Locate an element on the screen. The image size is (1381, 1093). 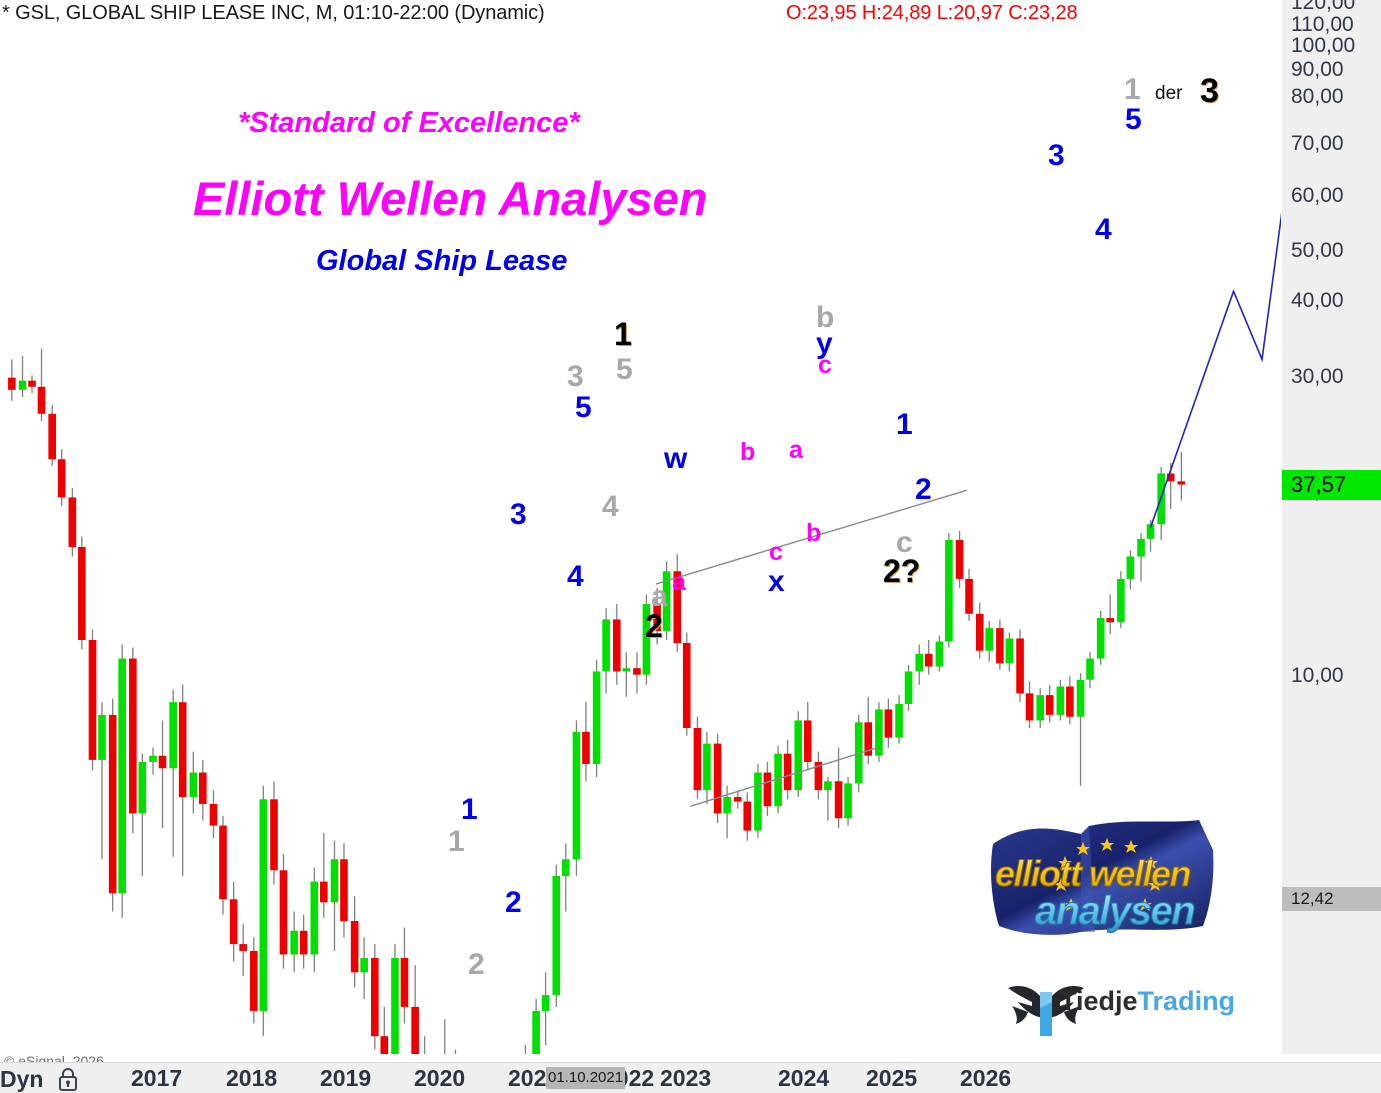
time-tick: 2025 is located at coordinates (892, 1078).